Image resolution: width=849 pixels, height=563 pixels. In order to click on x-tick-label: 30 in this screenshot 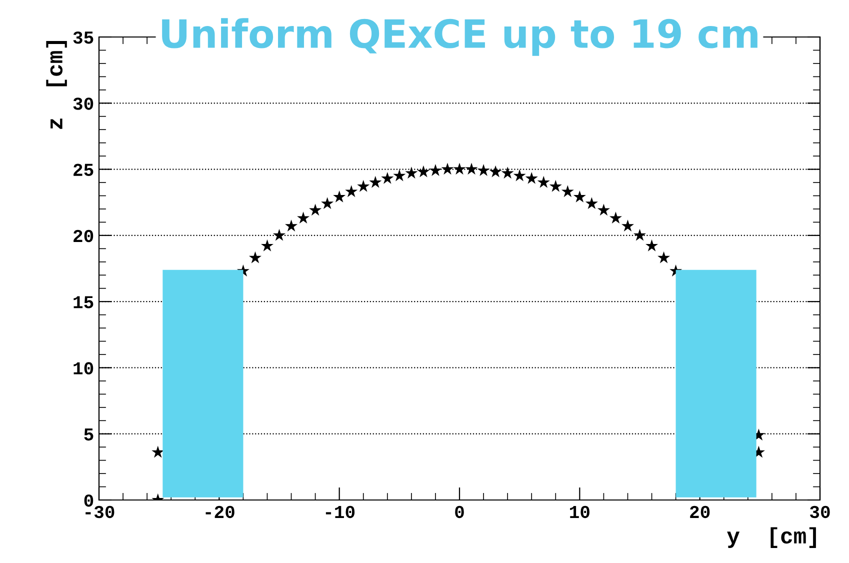, I will do `click(820, 512)`.